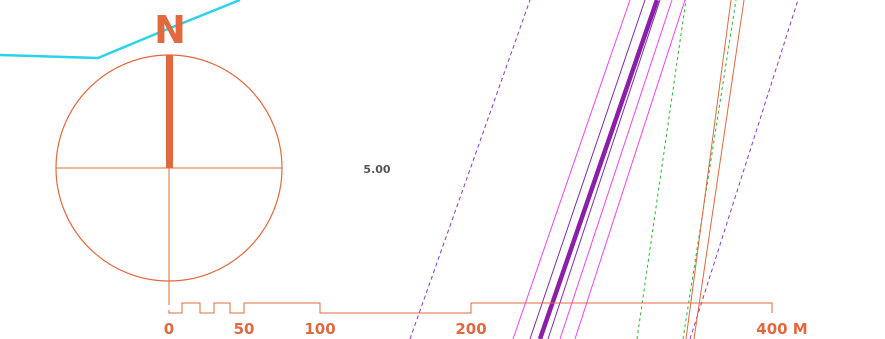 The image size is (885, 339). I want to click on scale-label-200: 200, so click(471, 329).